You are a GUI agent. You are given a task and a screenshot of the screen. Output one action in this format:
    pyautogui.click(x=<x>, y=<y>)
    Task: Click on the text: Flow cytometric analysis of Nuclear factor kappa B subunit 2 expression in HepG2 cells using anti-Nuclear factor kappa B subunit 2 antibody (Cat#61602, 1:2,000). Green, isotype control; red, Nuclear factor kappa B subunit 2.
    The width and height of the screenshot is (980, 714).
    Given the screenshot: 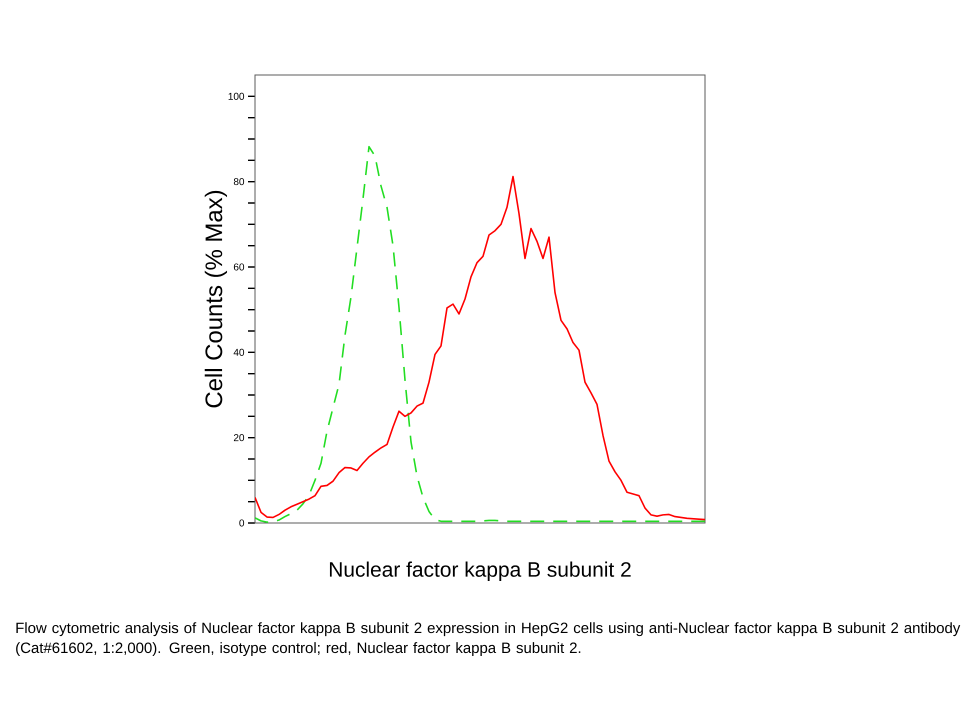 What is the action you would take?
    pyautogui.click(x=488, y=639)
    